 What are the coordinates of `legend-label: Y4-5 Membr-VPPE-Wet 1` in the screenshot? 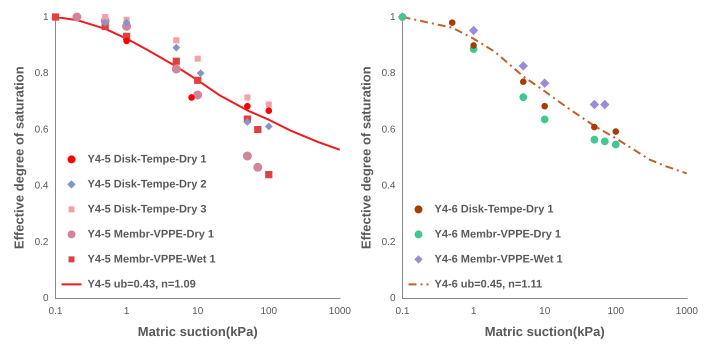 It's located at (152, 259).